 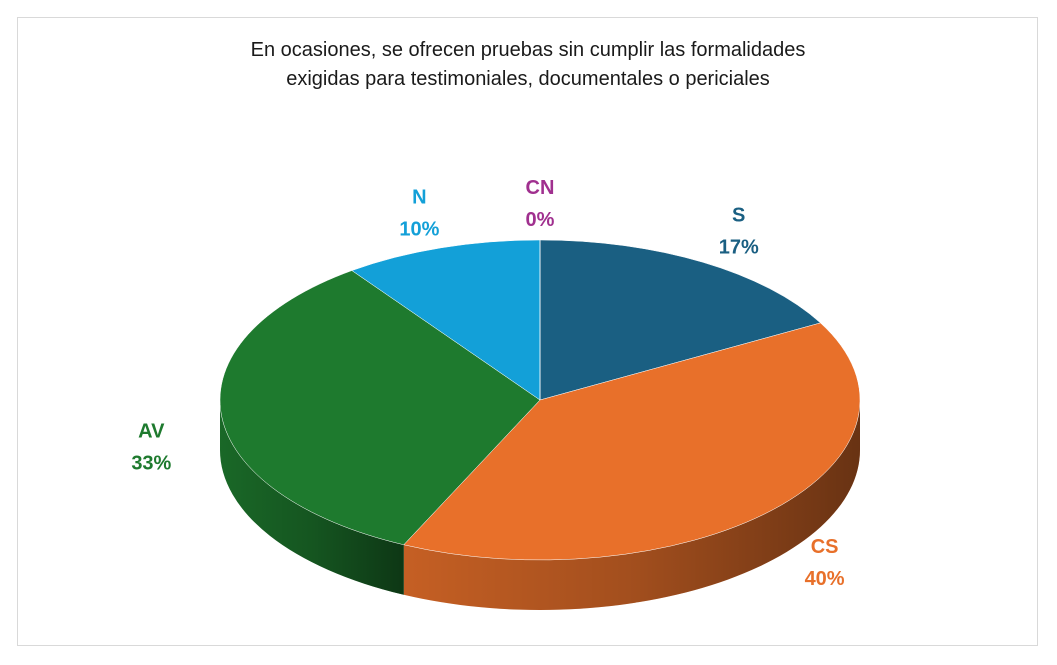 I want to click on slice-value-label: 33%, so click(x=151, y=464).